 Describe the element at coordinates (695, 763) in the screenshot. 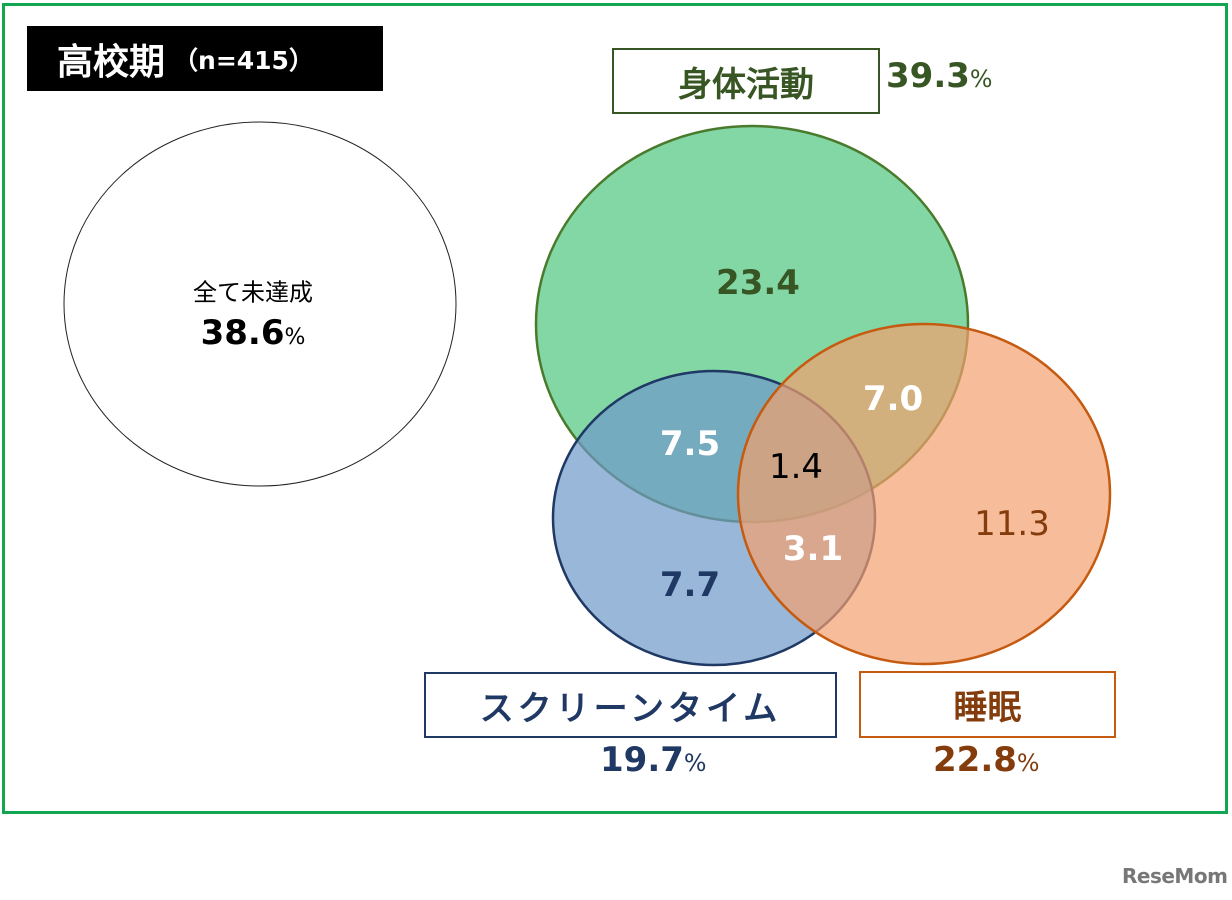

I see `screen-unit: %` at that location.